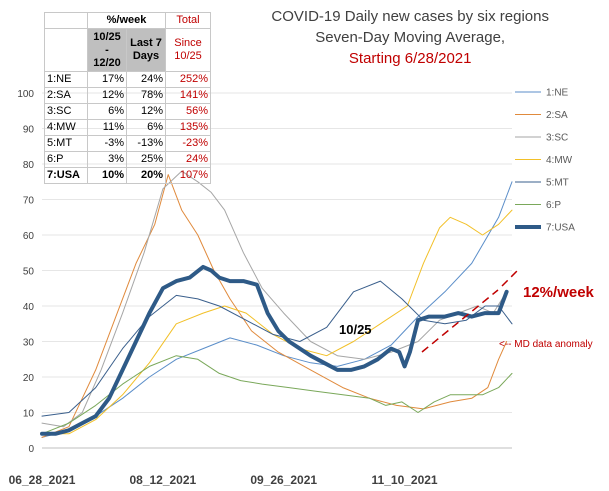 The image size is (609, 491). I want to click on table-cell-label: 3:SC, so click(66, 111).